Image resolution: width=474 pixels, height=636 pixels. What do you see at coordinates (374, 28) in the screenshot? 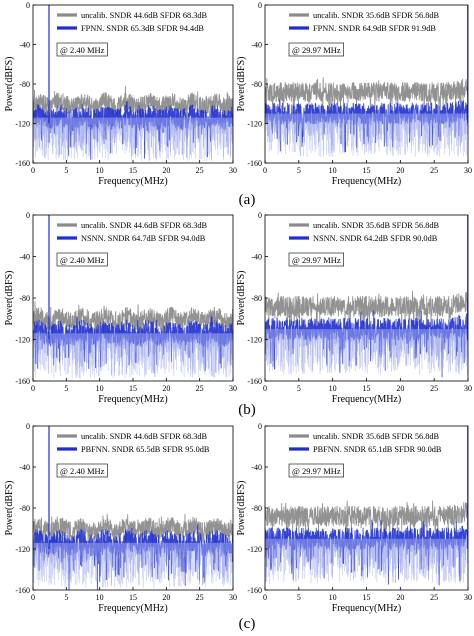
I see `legend-entry: FPNN. SNDR 64.9dB SFDR 91.9dB` at bounding box center [374, 28].